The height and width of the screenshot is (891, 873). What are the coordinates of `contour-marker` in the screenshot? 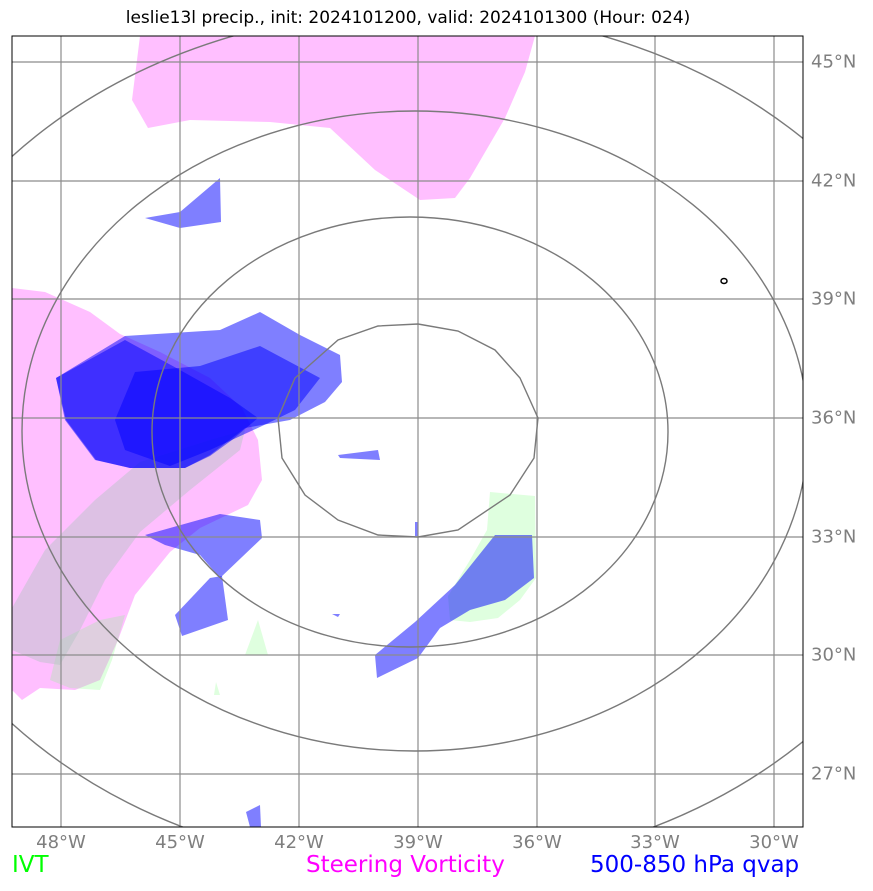 It's located at (724, 281).